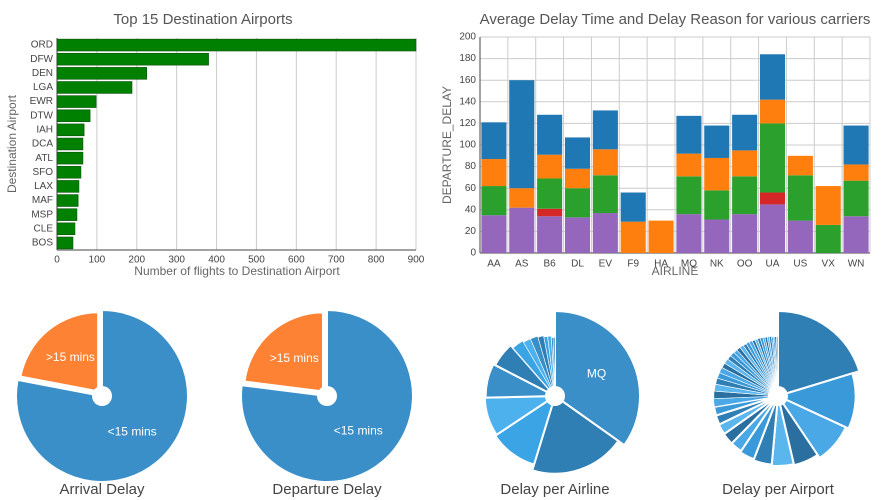  What do you see at coordinates (717, 264) in the screenshot?
I see `x-tick-label: NK` at bounding box center [717, 264].